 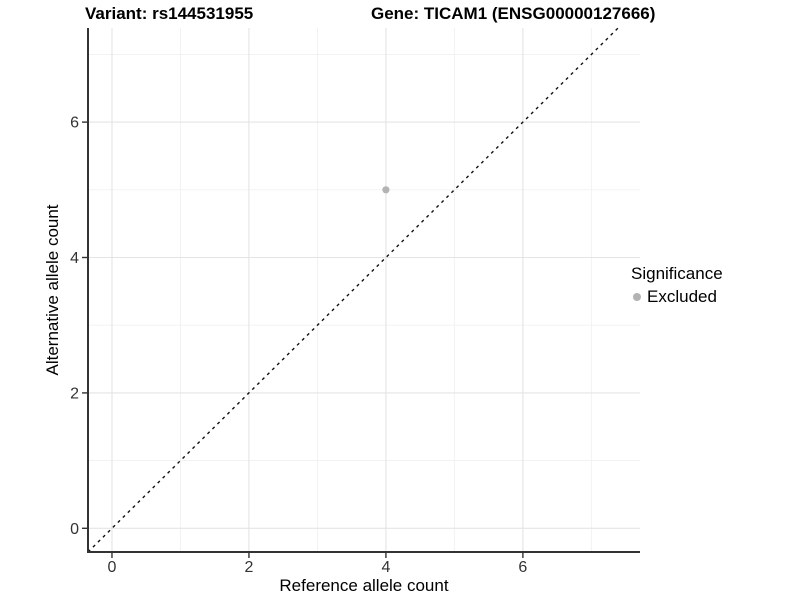 What do you see at coordinates (363, 585) in the screenshot?
I see `x-axis-title: Reference allele count` at bounding box center [363, 585].